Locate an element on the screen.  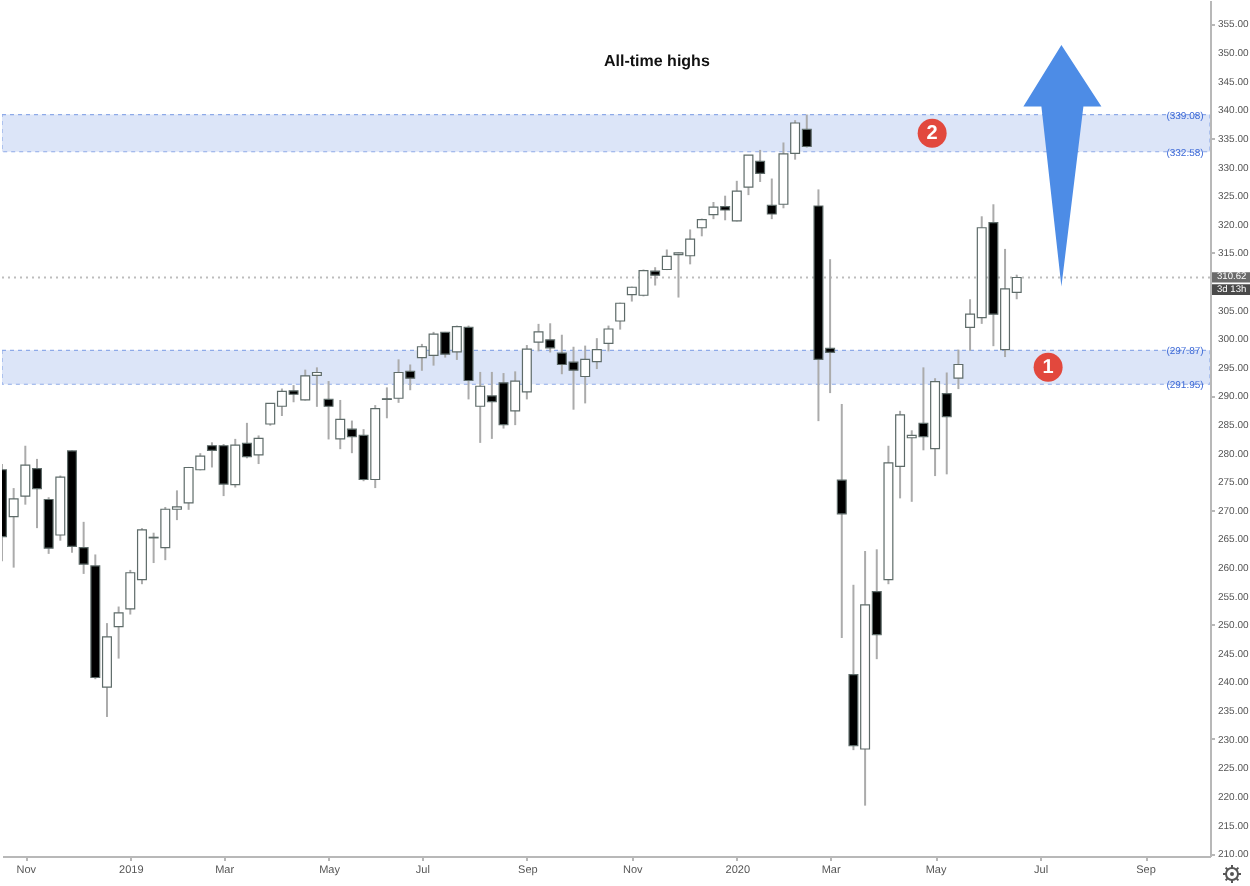
text: All-time highs is located at coordinates (657, 61).